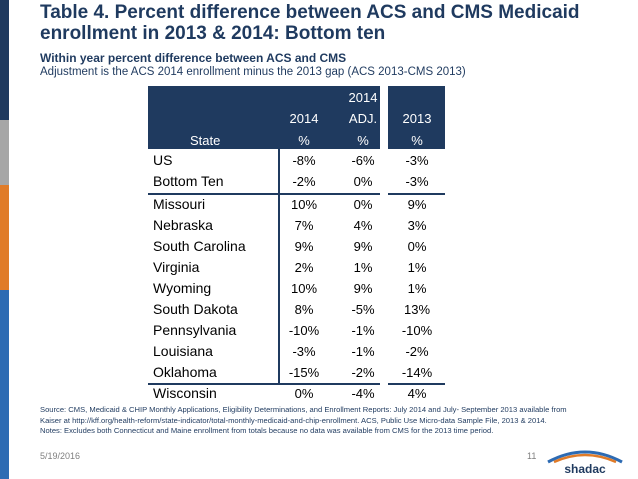 The width and height of the screenshot is (638, 479). What do you see at coordinates (363, 118) in the screenshot?
I see `header-adj: ADJ.` at bounding box center [363, 118].